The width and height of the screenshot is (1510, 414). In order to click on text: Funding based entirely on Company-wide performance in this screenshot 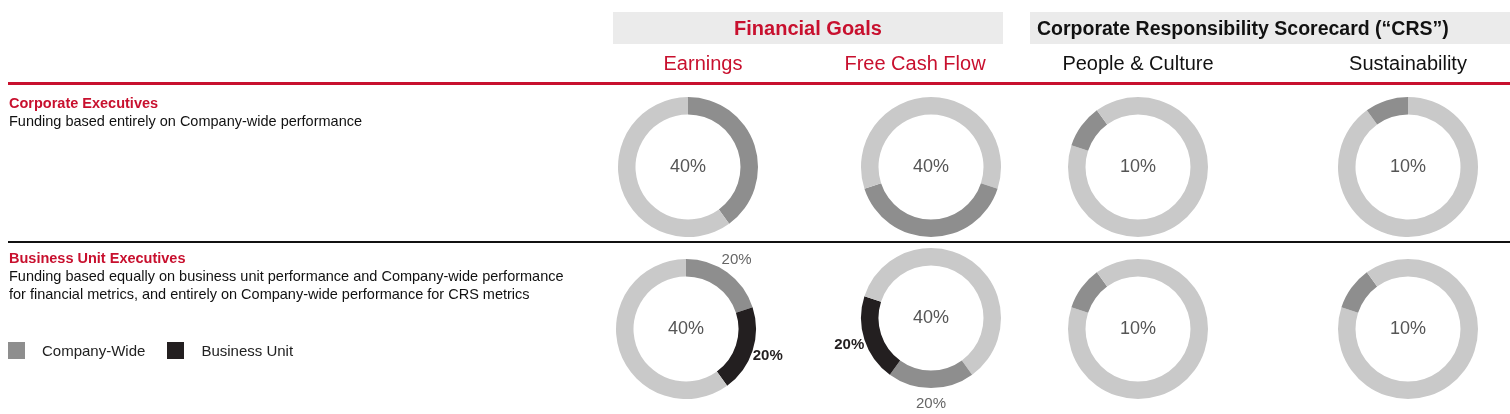, I will do `click(186, 121)`.